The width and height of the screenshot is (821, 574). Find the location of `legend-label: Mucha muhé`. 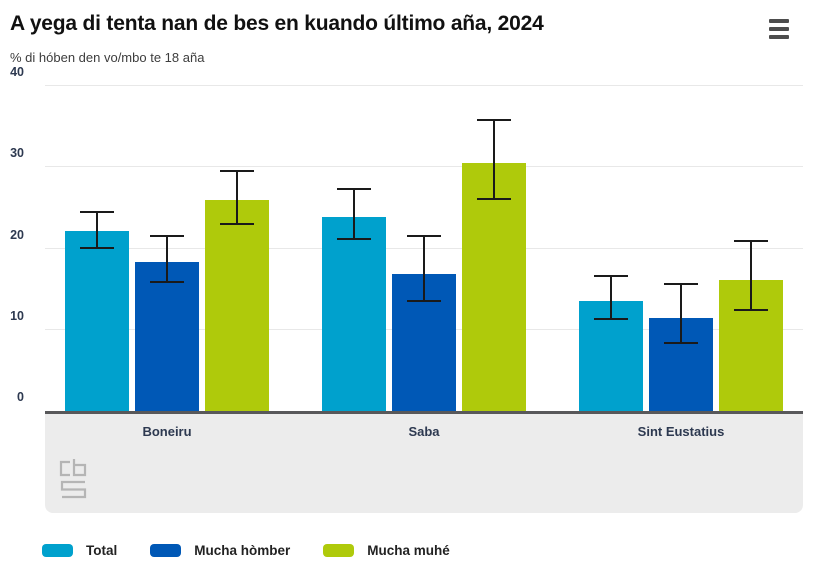

legend-label: Mucha muhé is located at coordinates (408, 550).